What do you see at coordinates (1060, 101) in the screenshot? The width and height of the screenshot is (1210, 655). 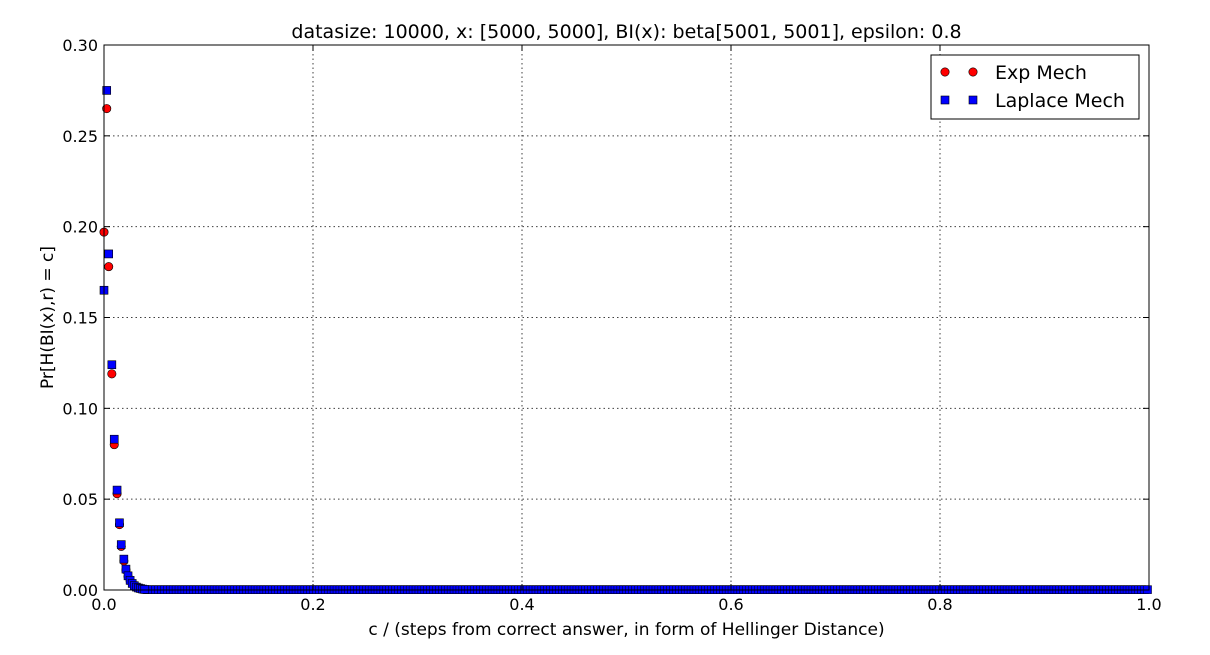 I see `legend-label-laplace-mech: Laplace Mech` at bounding box center [1060, 101].